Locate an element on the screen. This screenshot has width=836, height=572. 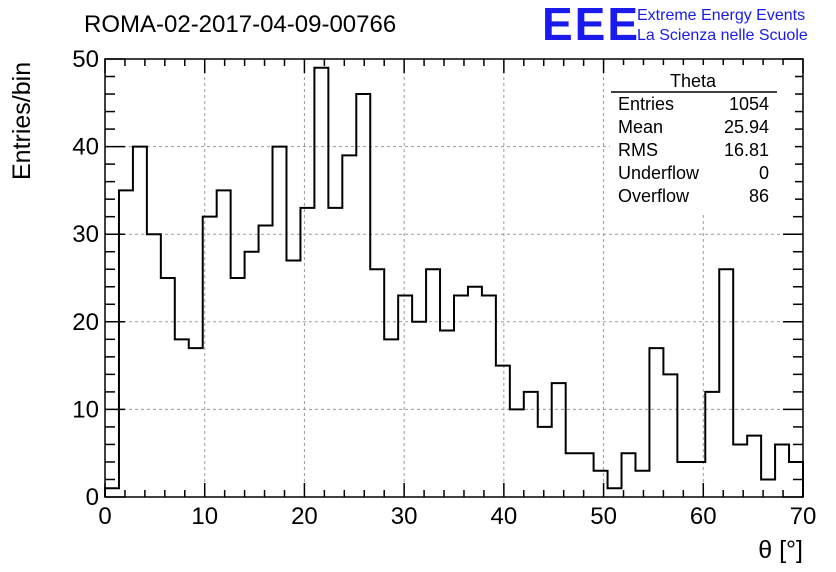
stats-label: Entries is located at coordinates (646, 104).